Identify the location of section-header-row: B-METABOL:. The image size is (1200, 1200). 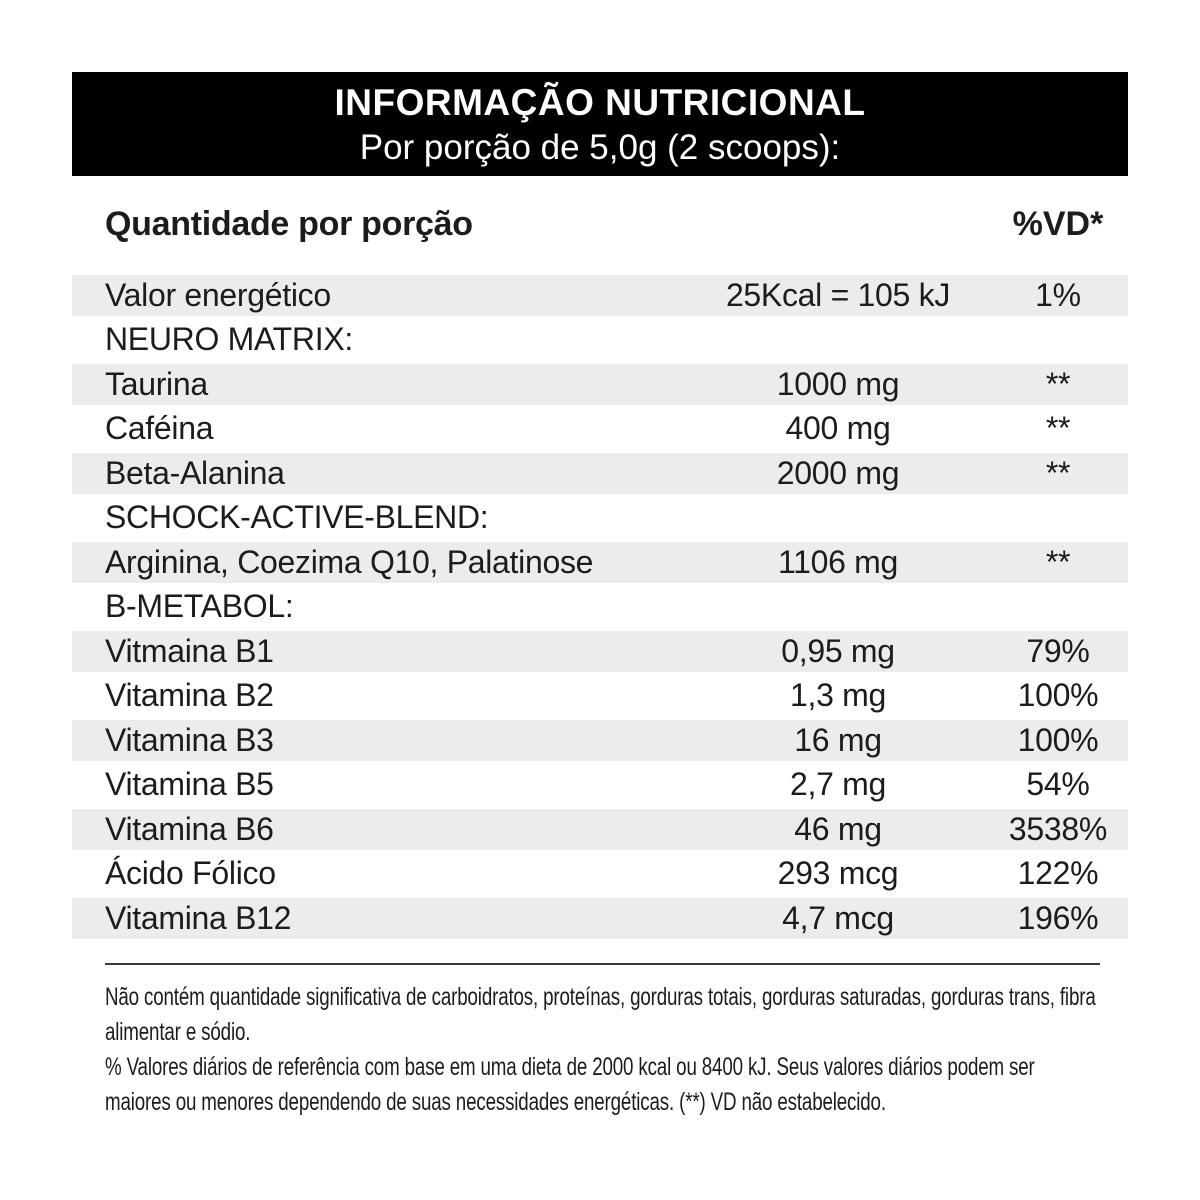
(600, 607).